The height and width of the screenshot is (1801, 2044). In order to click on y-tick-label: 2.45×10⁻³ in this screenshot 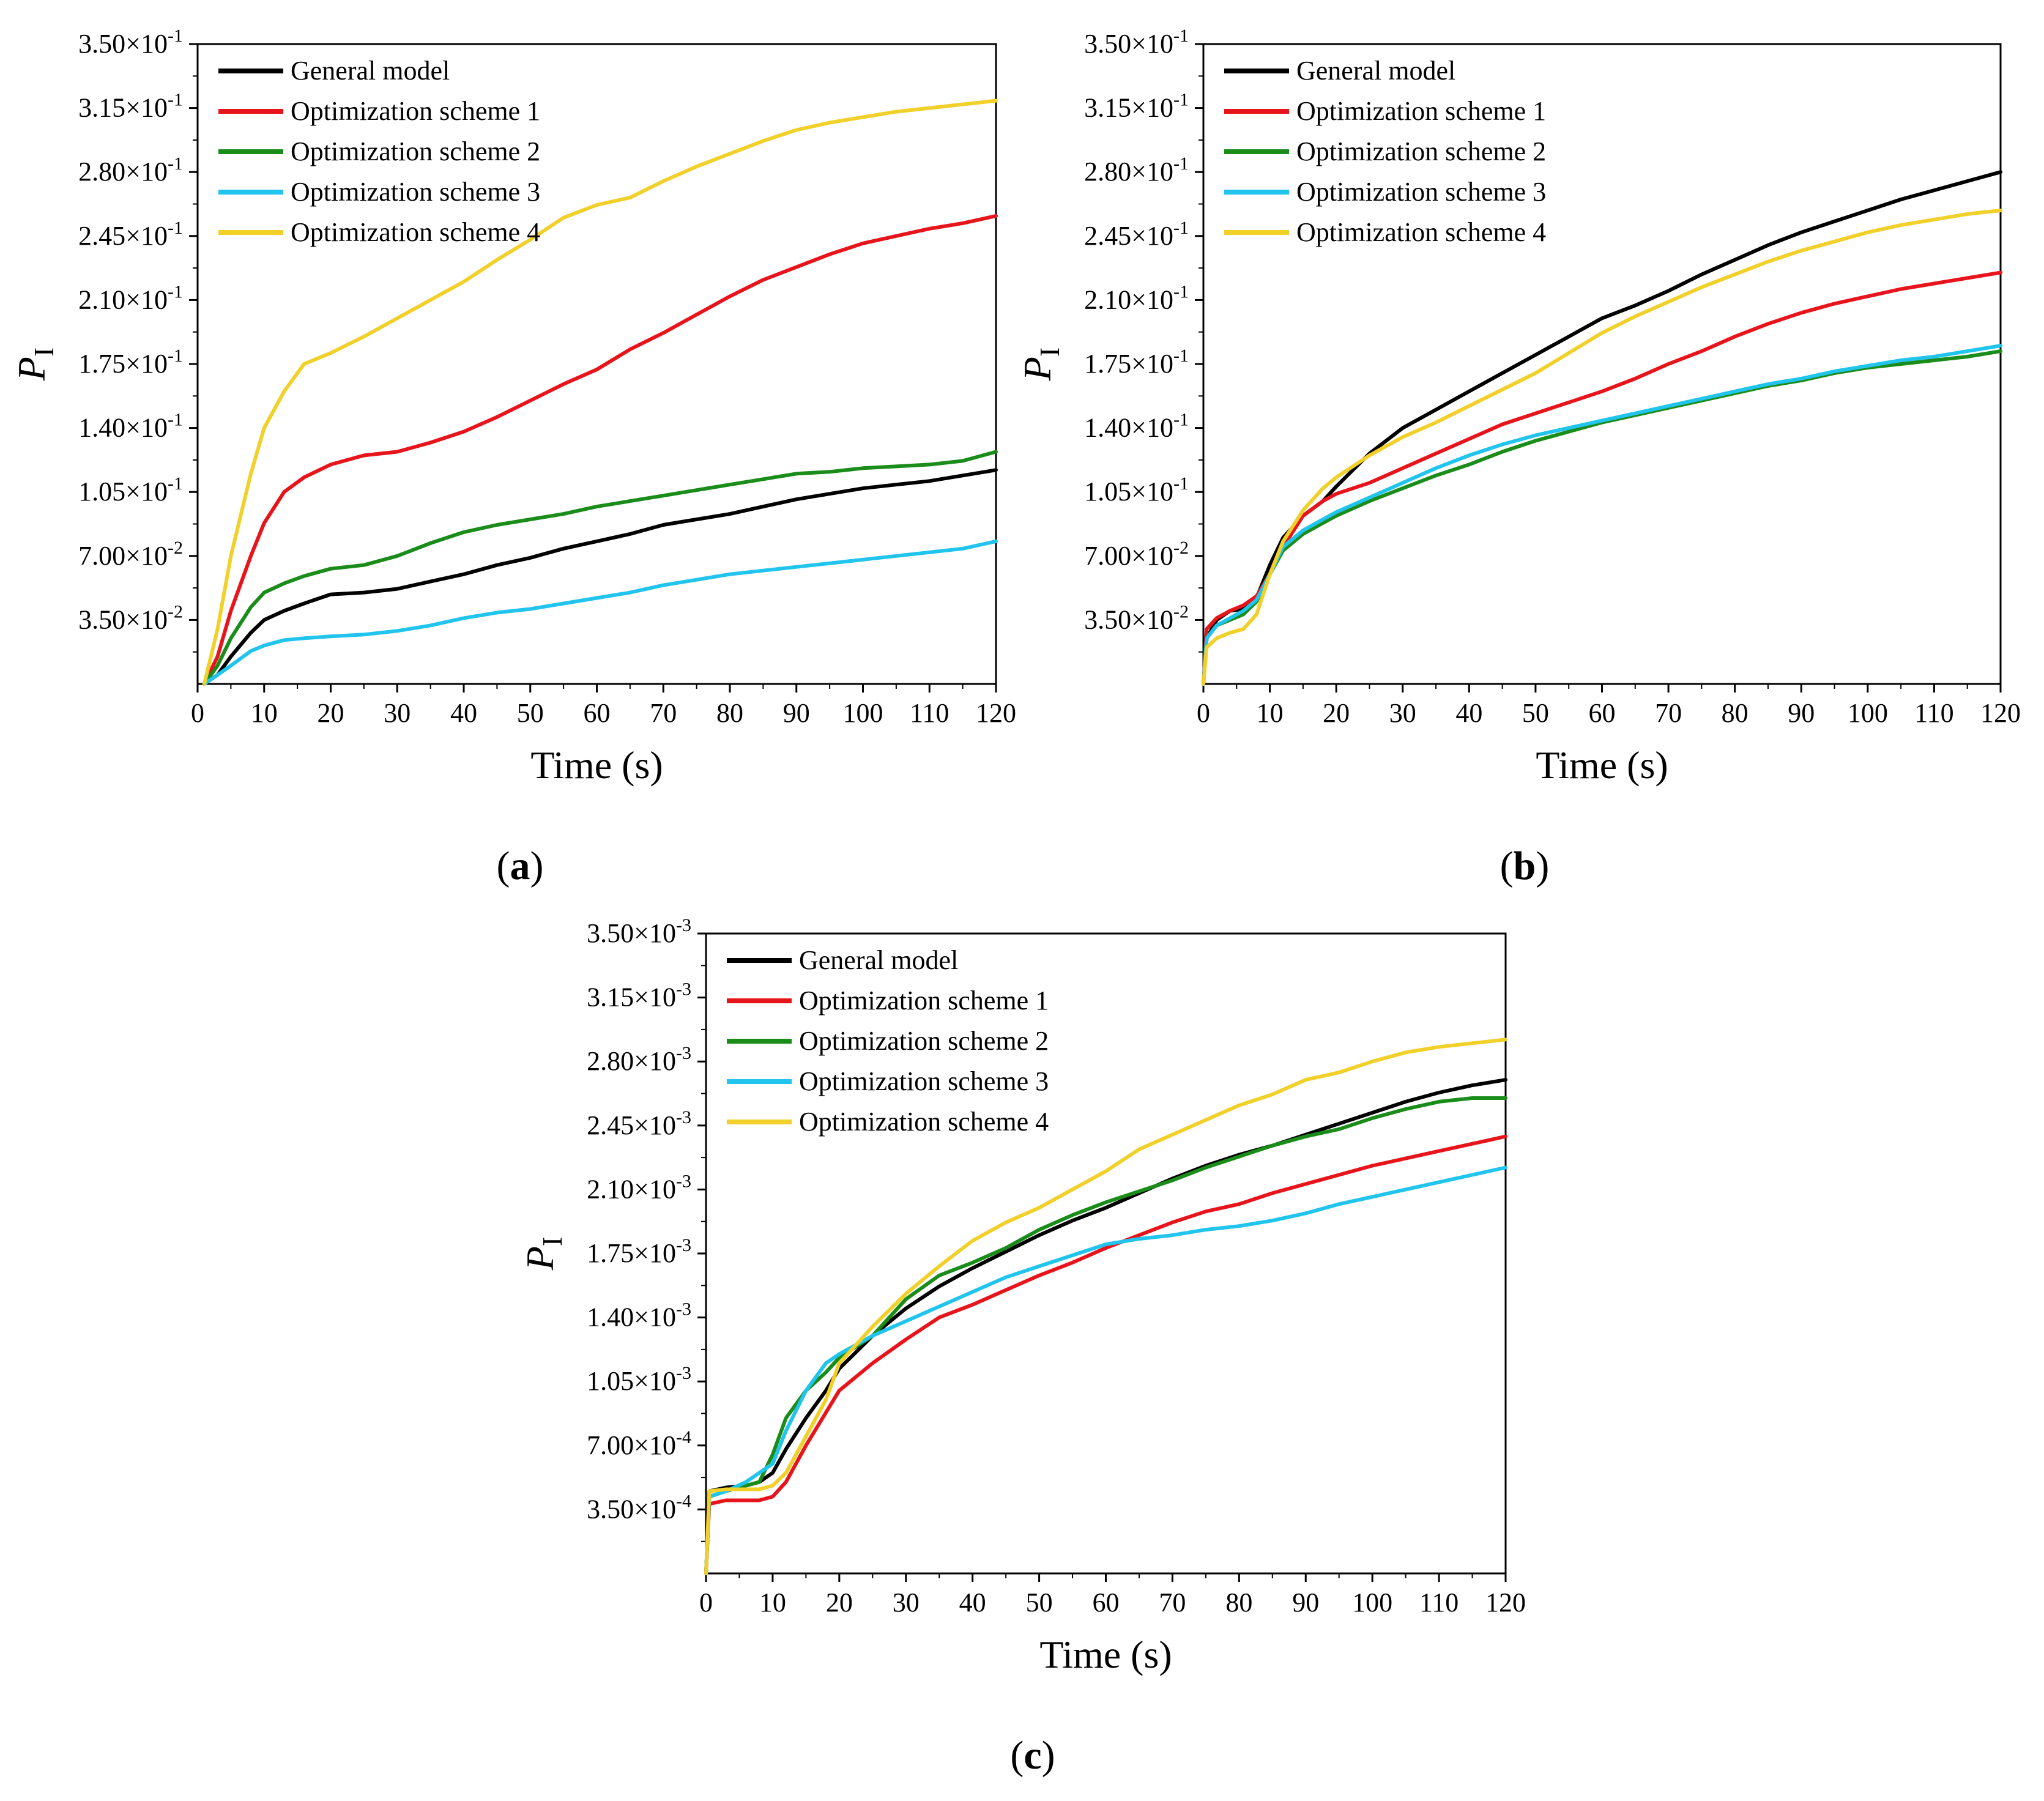, I will do `click(639, 1123)`.